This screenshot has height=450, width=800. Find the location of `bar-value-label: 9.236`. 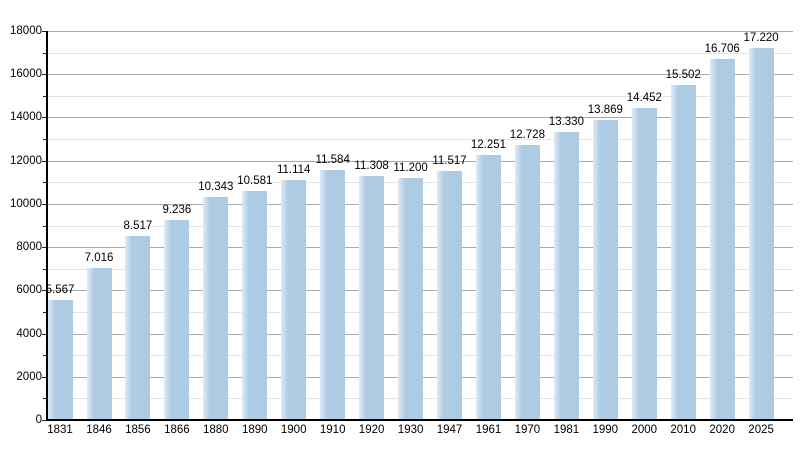

bar-value-label: 9.236 is located at coordinates (177, 210).